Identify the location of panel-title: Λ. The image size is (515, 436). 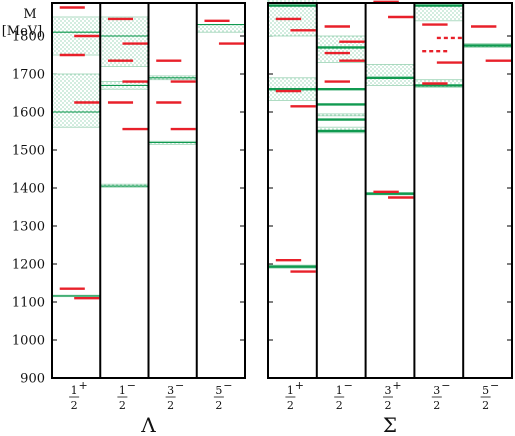
(148, 424).